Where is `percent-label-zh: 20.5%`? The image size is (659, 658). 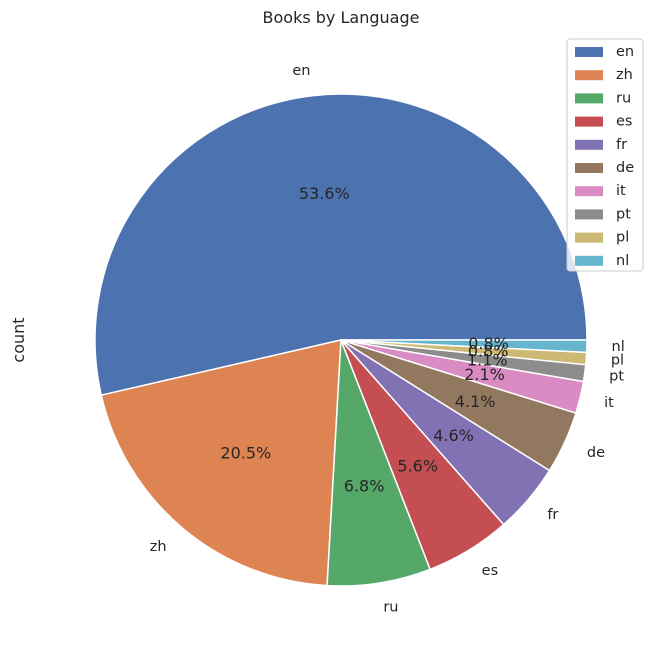 percent-label-zh: 20.5% is located at coordinates (245, 452).